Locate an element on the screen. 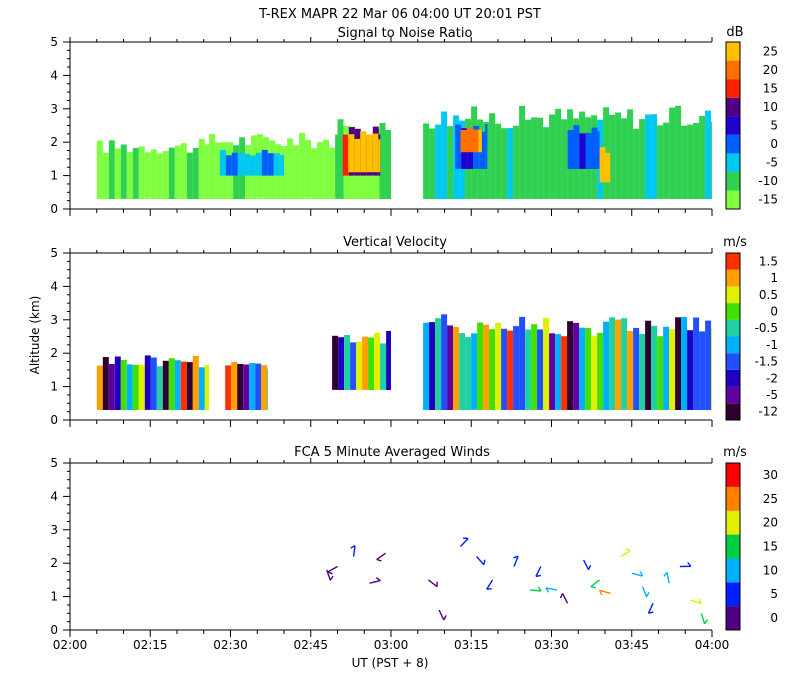 The height and width of the screenshot is (700, 800). colorbar-label: -5 is located at coordinates (772, 163).